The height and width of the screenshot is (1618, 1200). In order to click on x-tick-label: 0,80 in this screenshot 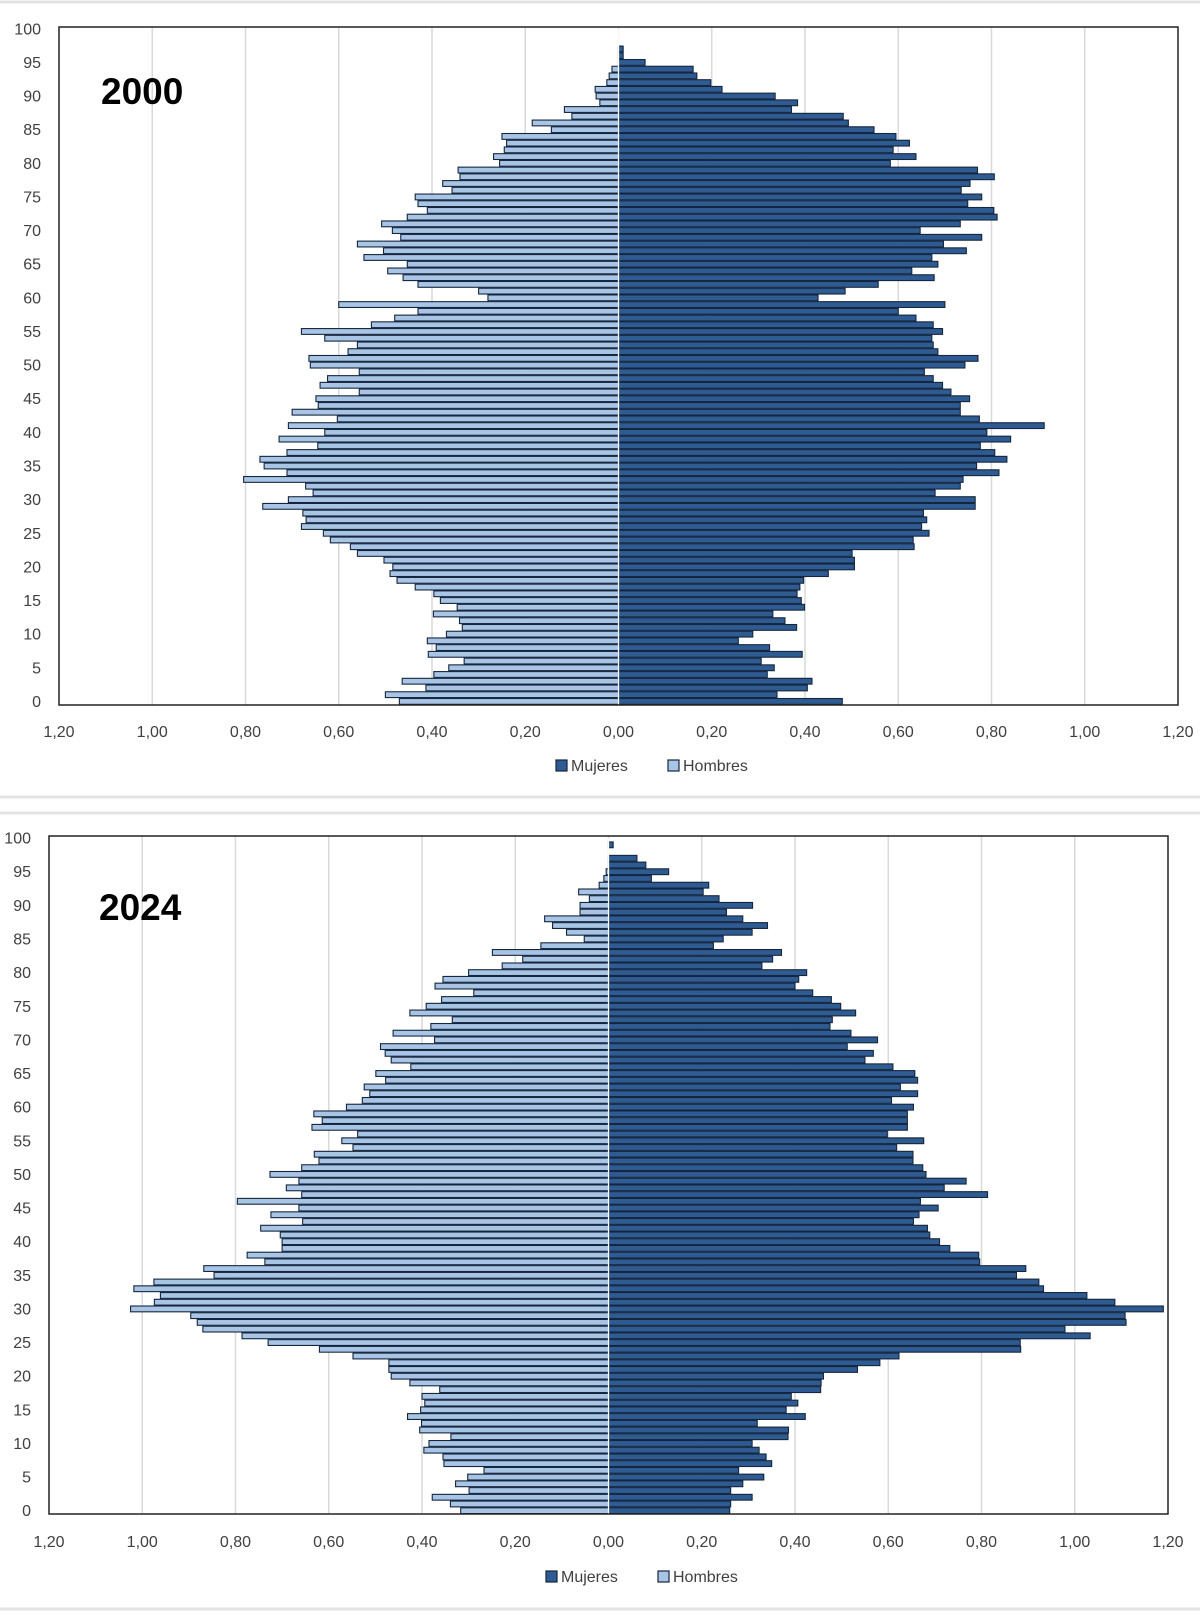, I will do `click(235, 1542)`.